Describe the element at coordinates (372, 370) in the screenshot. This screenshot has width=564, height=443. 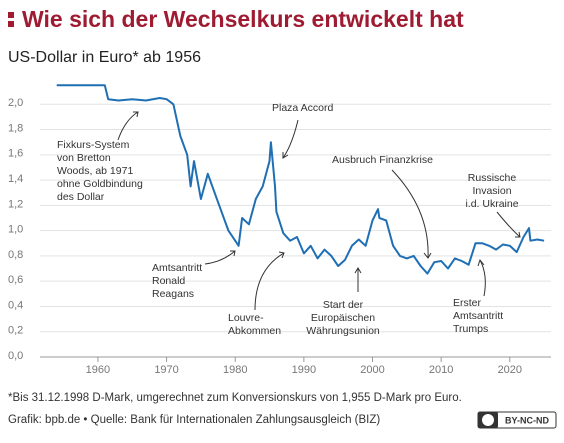
I see `x-tick-label: 2000` at that location.